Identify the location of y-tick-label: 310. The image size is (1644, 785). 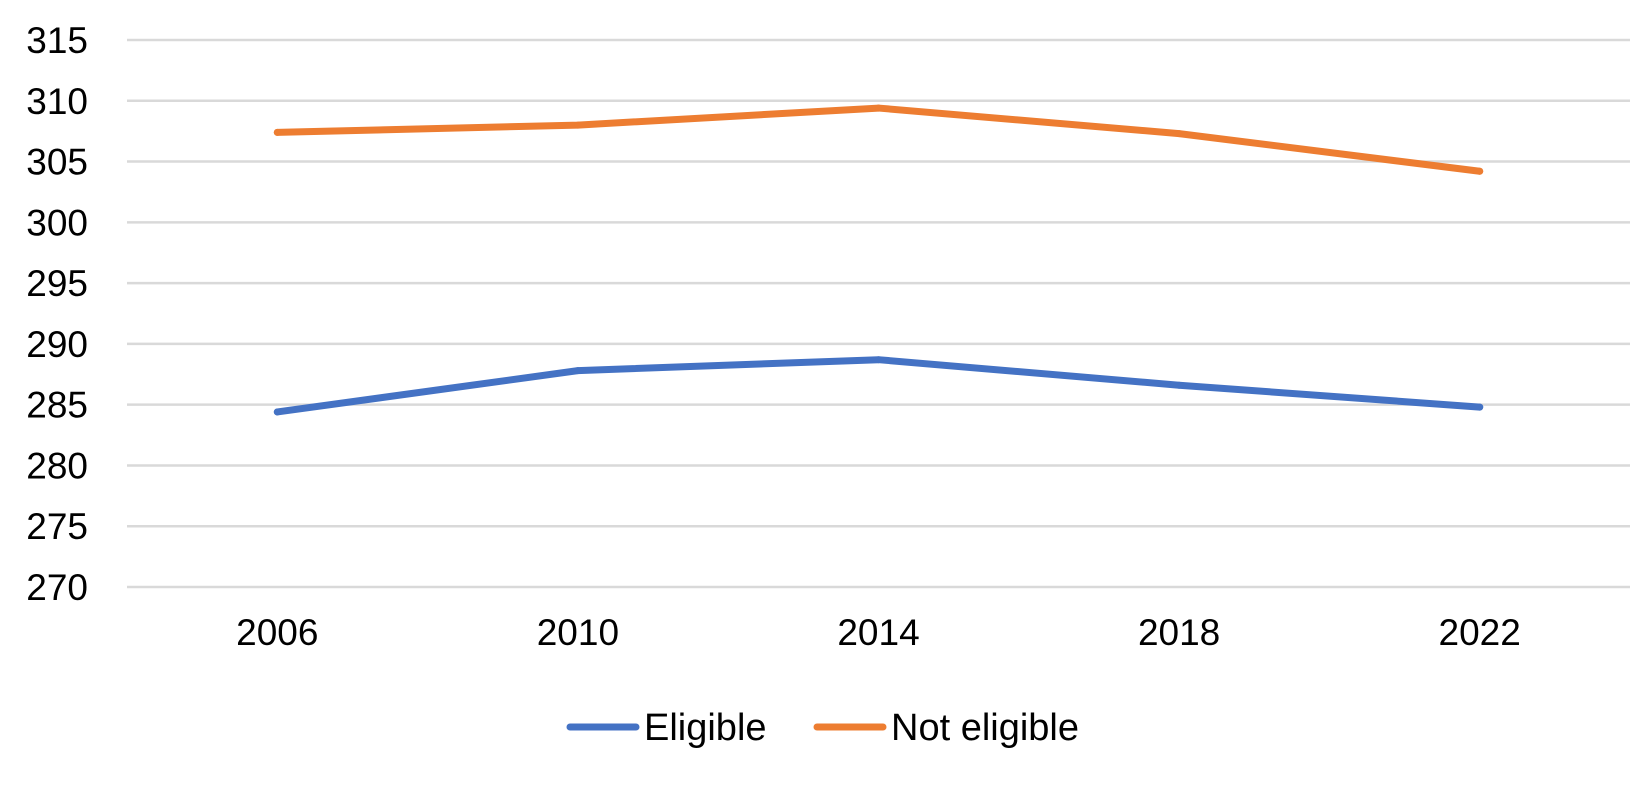
(57, 101).